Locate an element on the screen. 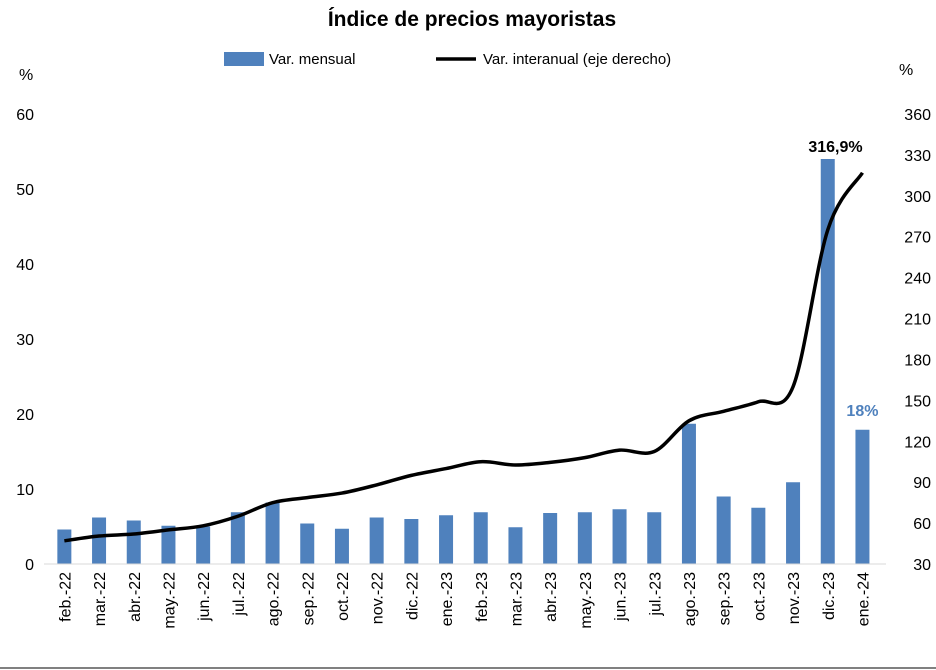 This screenshot has width=936, height=670. x-tick-label: nov.-23 is located at coordinates (794, 598).